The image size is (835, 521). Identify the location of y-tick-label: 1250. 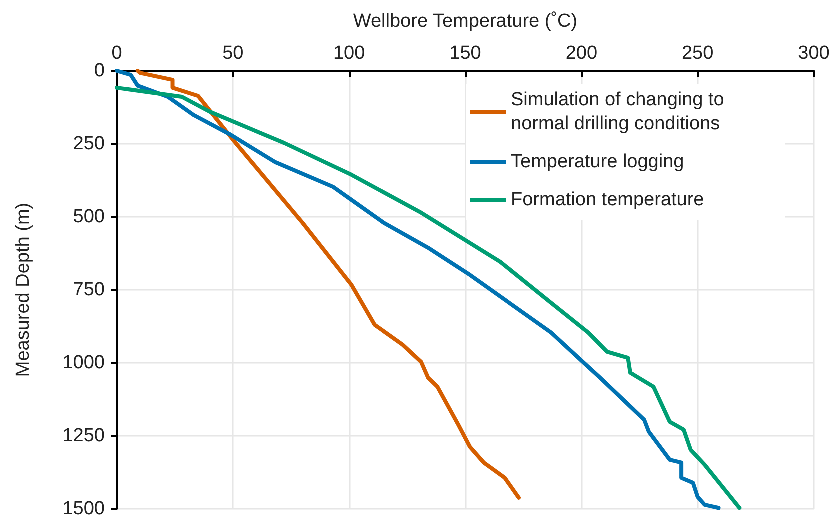
(83, 436).